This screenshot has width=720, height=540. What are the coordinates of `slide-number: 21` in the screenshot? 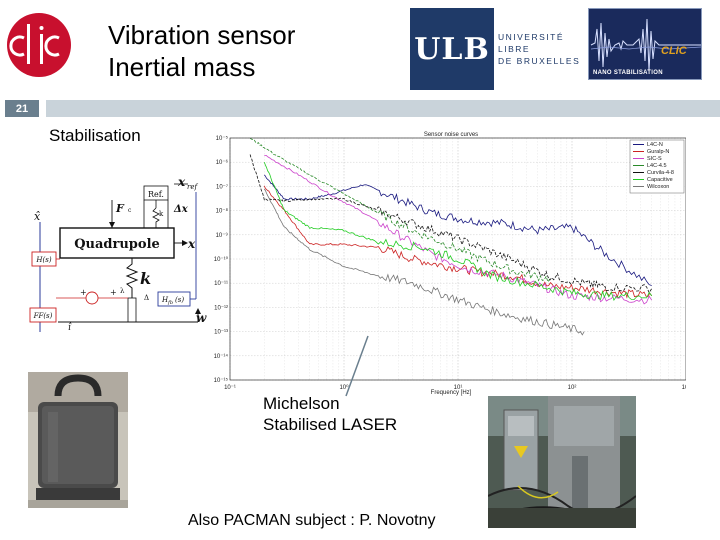 It's located at (22, 108).